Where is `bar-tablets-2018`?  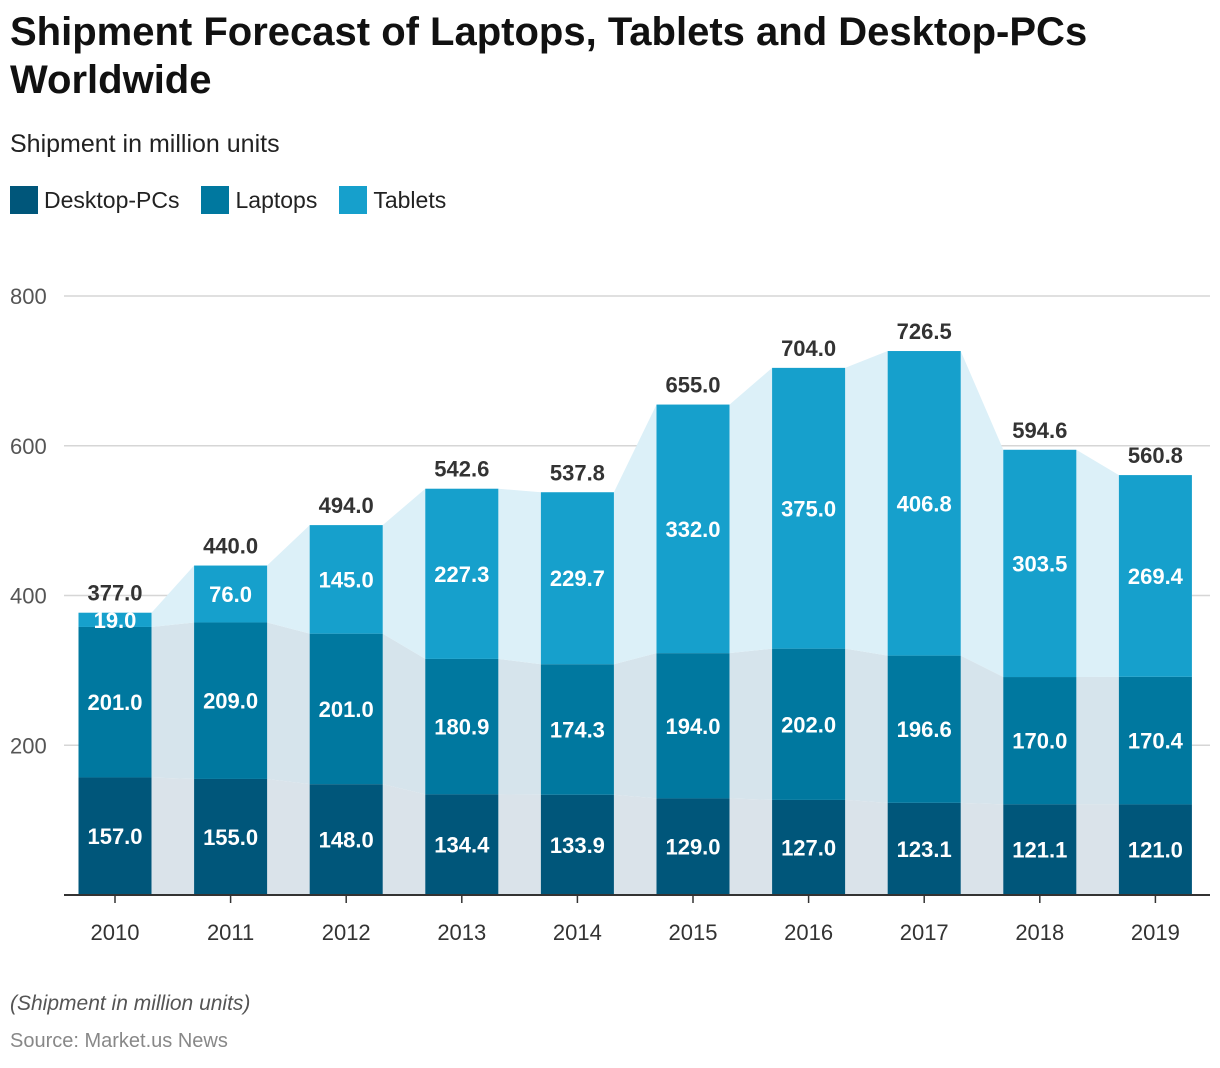
bar-tablets-2018 is located at coordinates (1040, 563).